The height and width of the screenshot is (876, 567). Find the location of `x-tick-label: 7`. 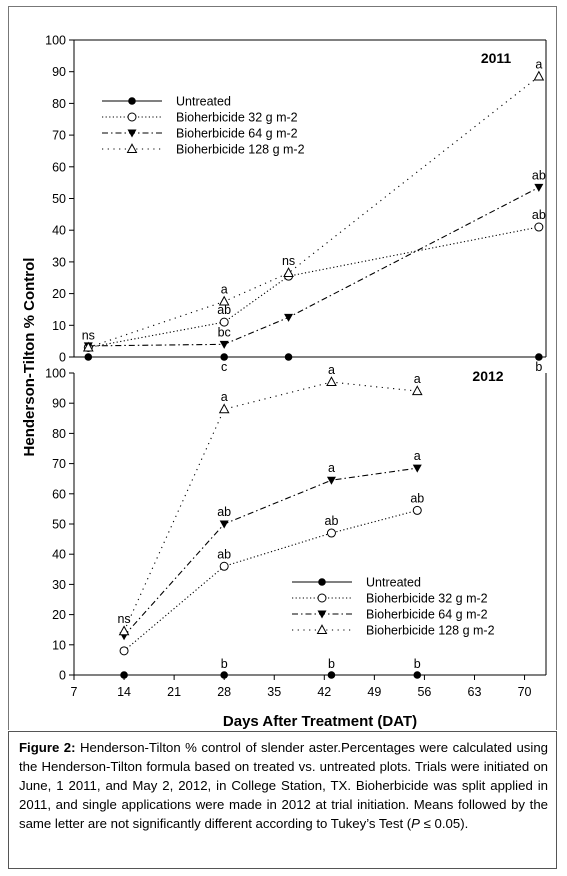

x-tick-label: 7 is located at coordinates (74, 692).